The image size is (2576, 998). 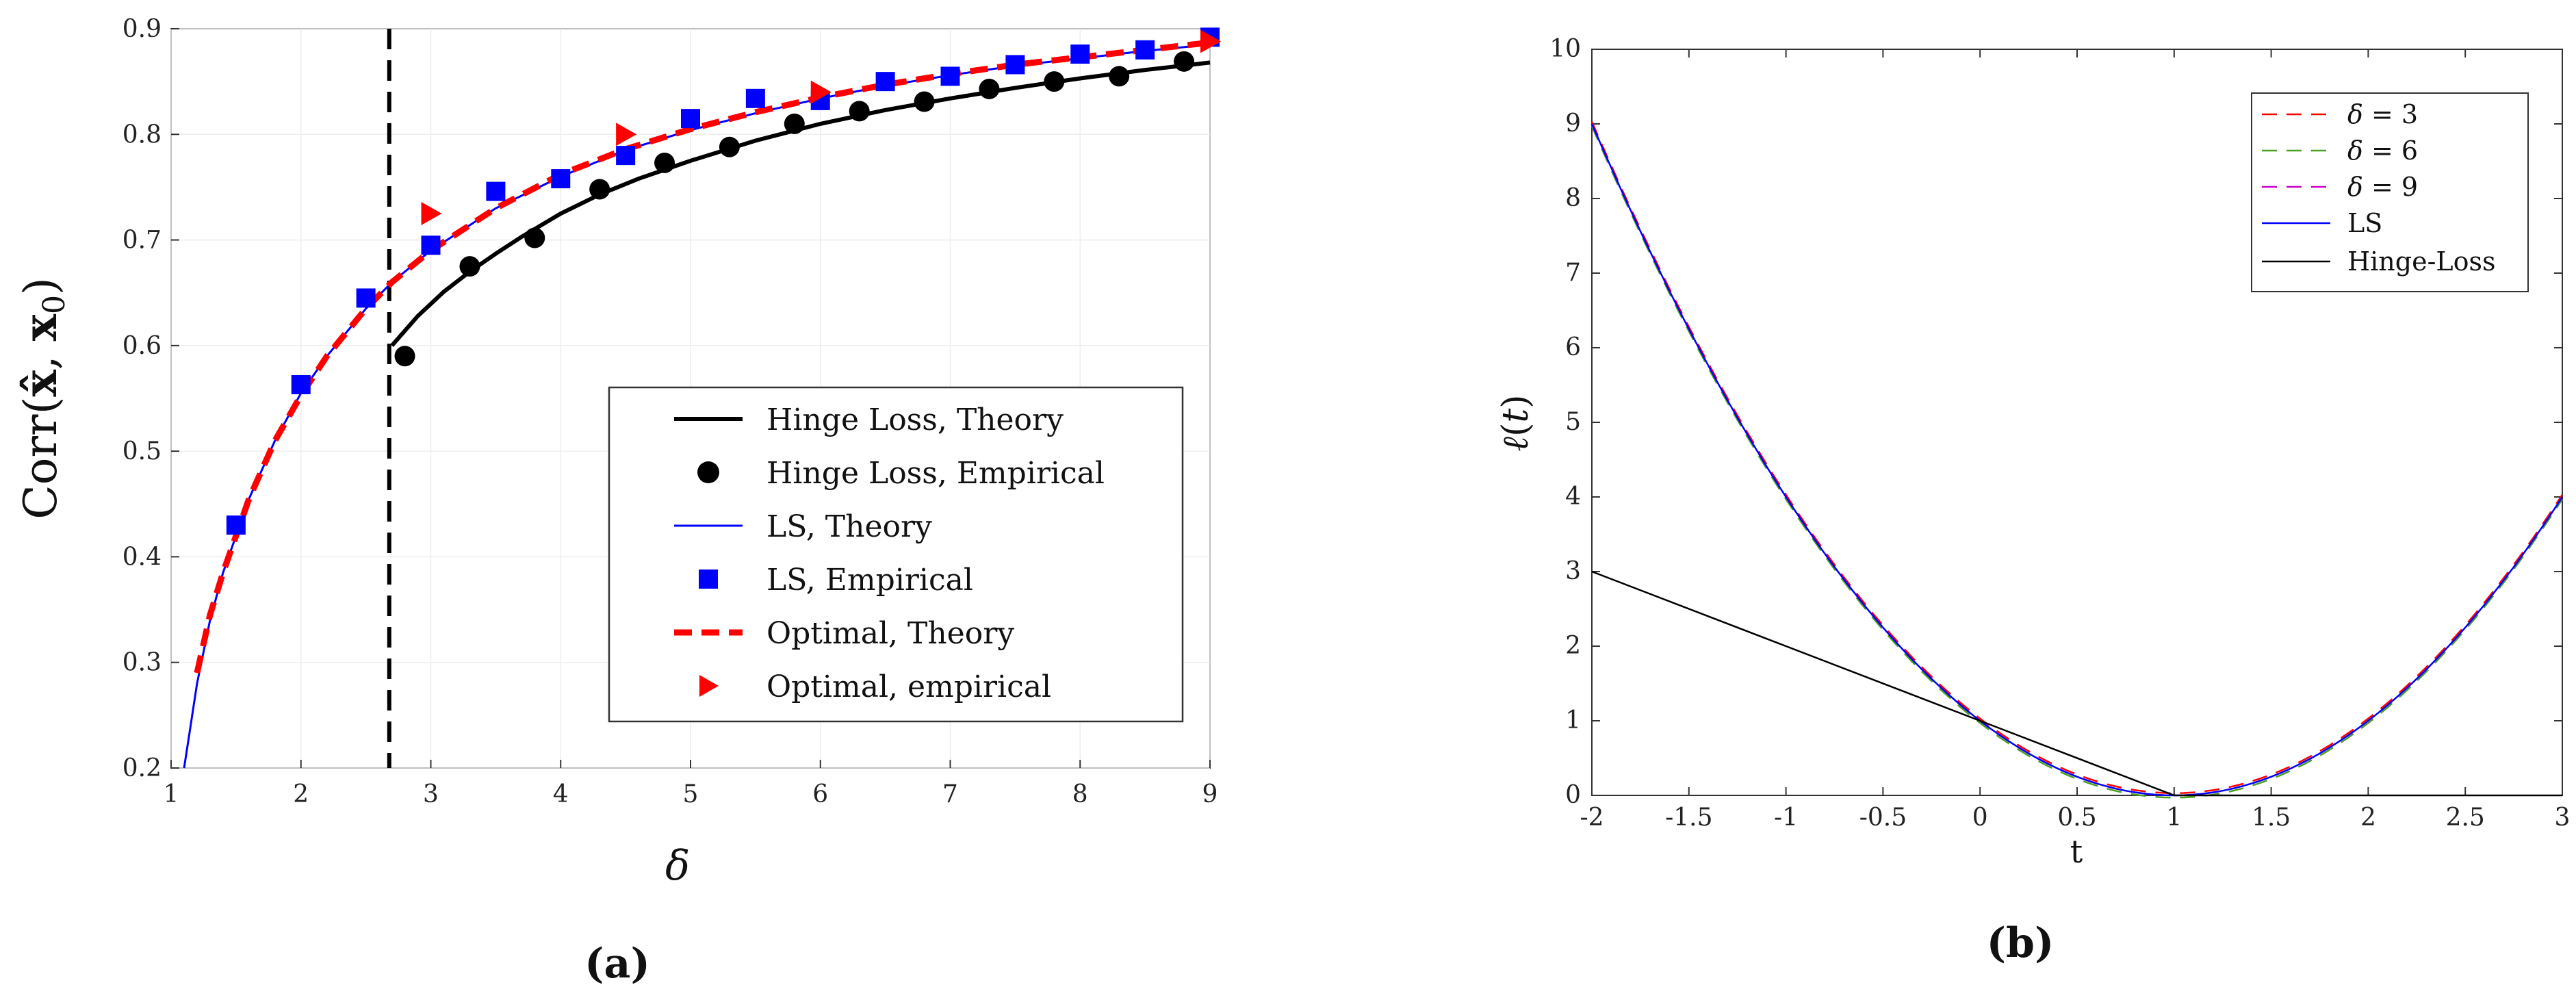 I want to click on y-tick-label: 1, so click(x=1573, y=720).